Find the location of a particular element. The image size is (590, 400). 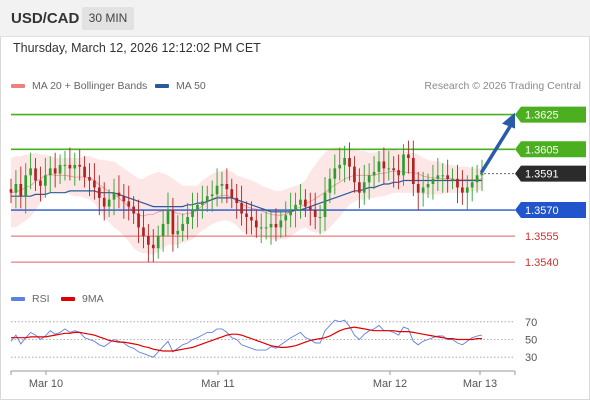

level-label-1.3625: 1.3625 is located at coordinates (542, 116).